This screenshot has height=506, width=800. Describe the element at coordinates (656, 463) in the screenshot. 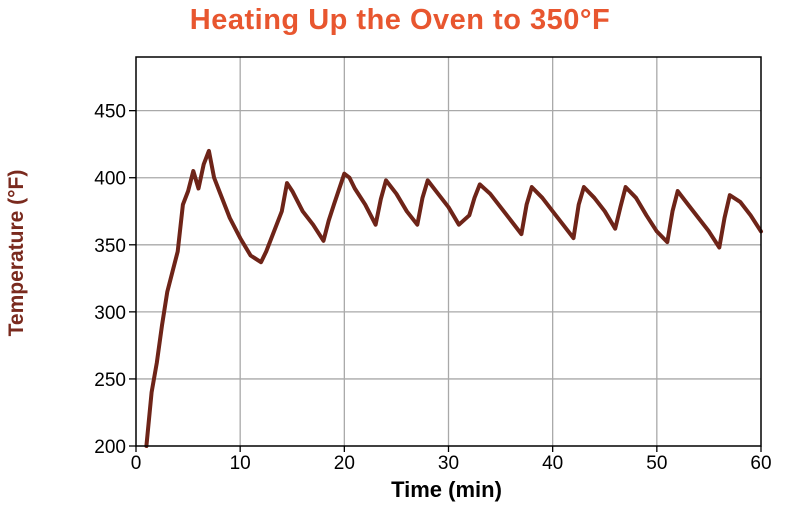

I see `x-tick-label: 50` at that location.